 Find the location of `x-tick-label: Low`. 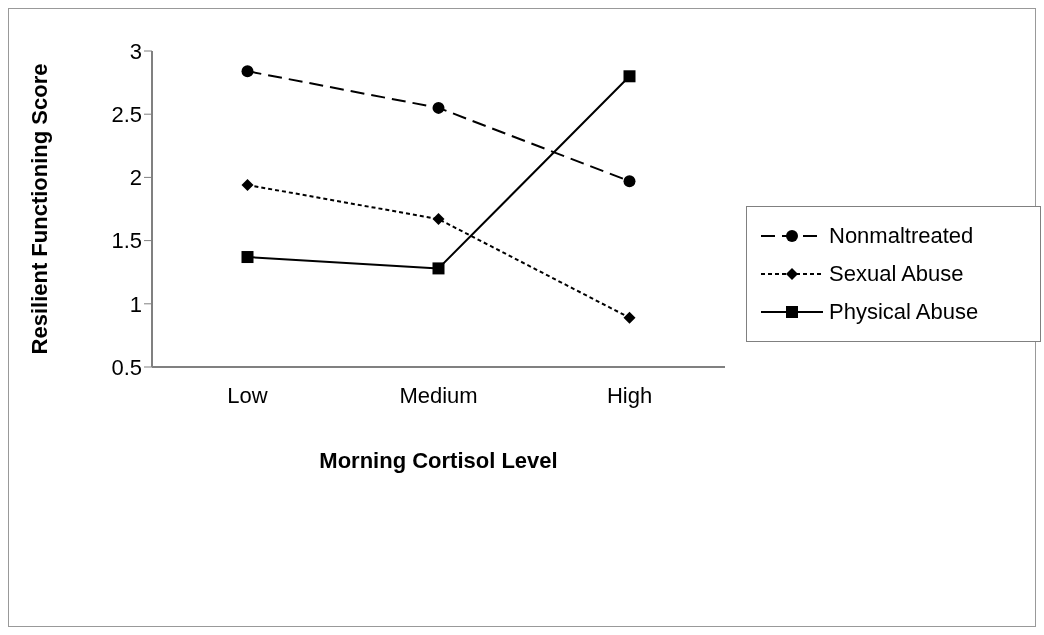

x-tick-label: Low is located at coordinates (247, 395).